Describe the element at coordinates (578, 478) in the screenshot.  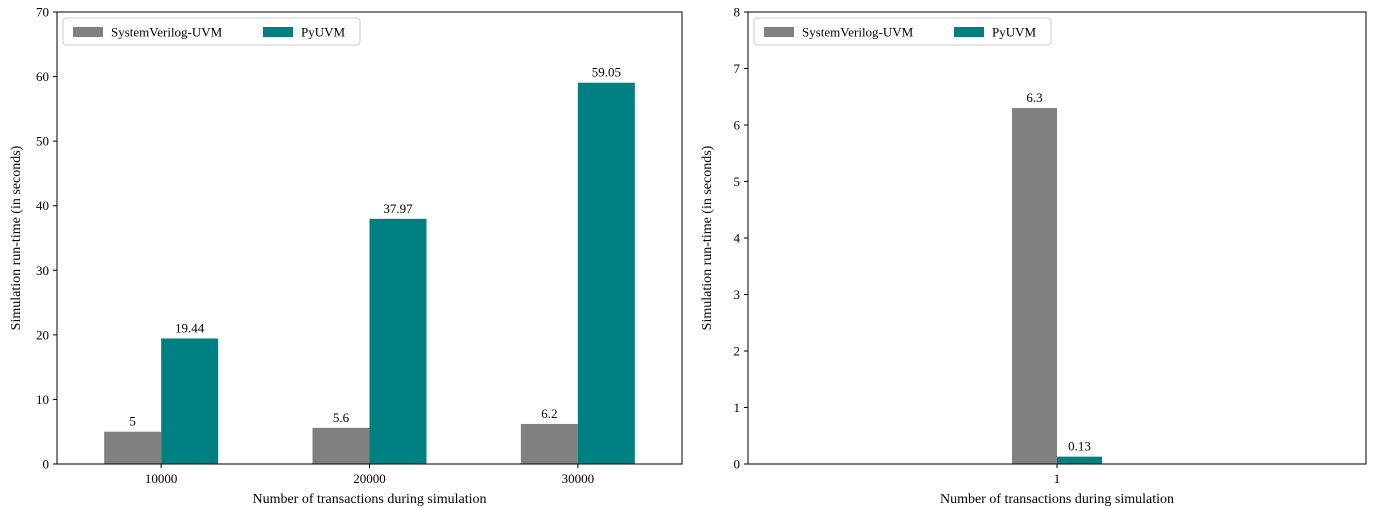
I see `x-tick-label: 30000` at that location.